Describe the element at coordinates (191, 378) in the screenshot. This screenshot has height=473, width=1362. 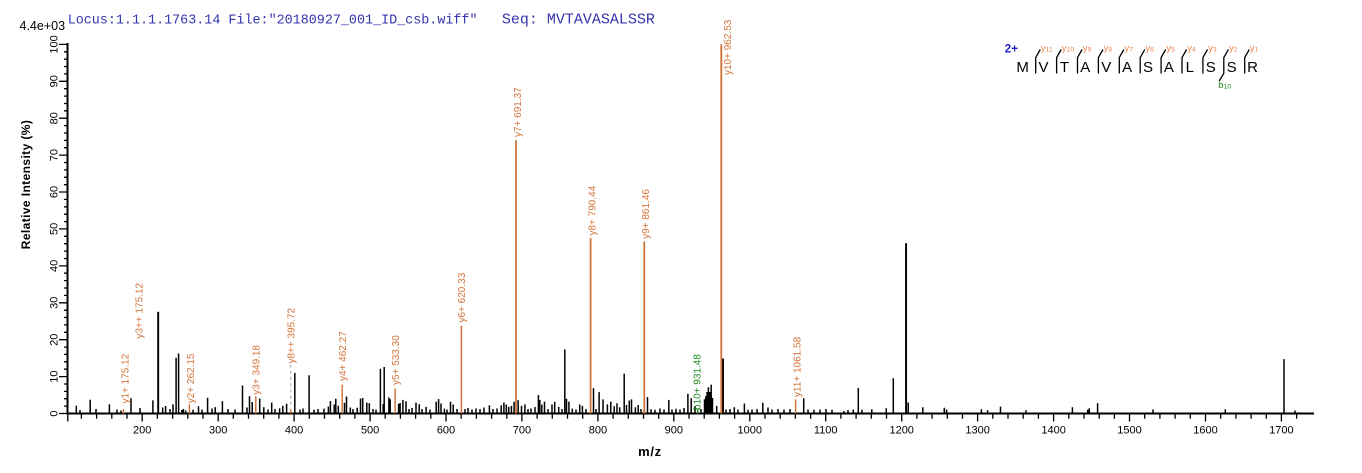
I see `svg-text: y2+ 262.15` at that location.